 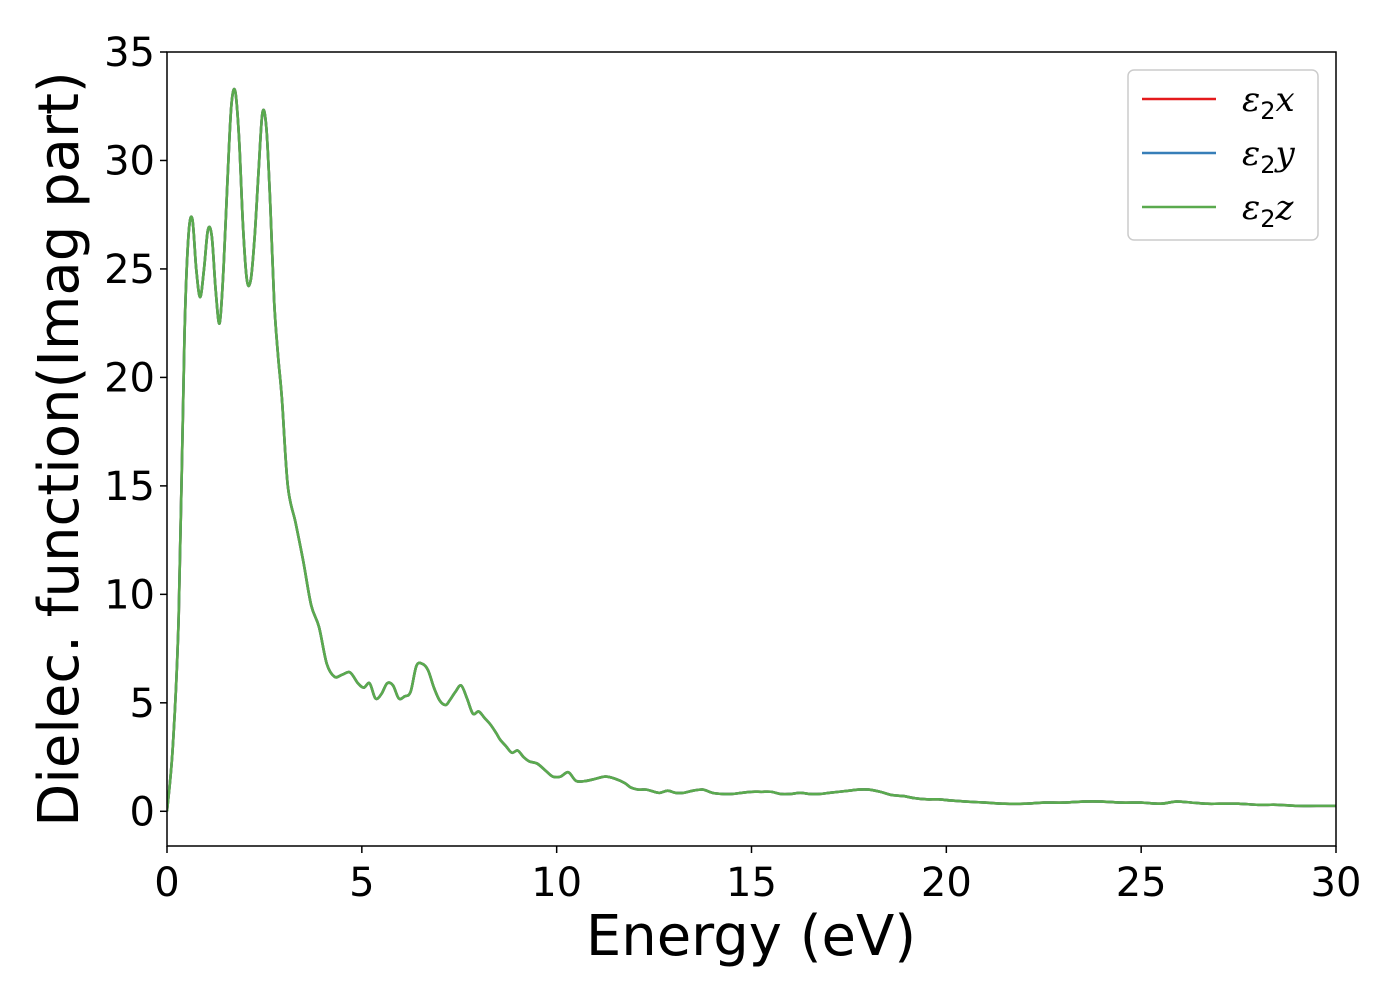 What do you see at coordinates (142, 812) in the screenshot?
I see `y-tick-label: 0` at bounding box center [142, 812].